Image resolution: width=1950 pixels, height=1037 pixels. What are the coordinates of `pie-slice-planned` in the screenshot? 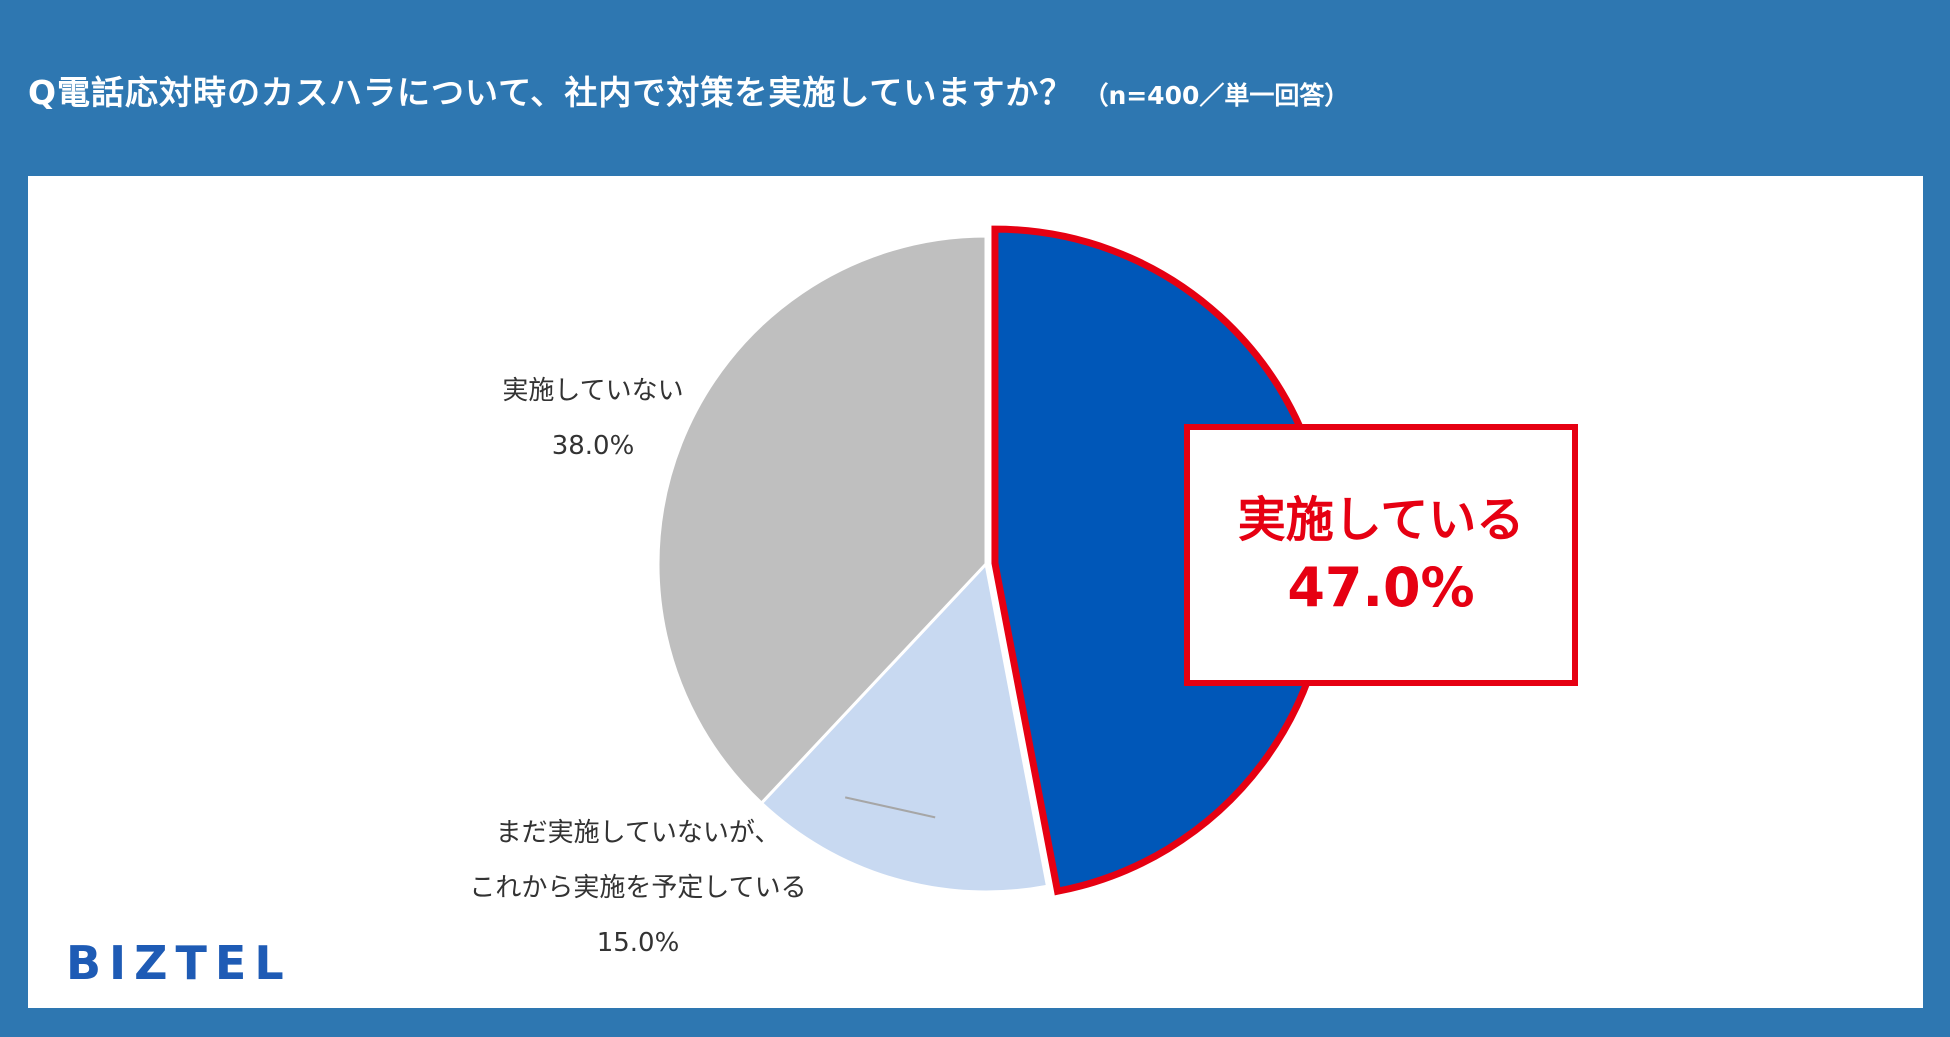 It's located at (904, 727).